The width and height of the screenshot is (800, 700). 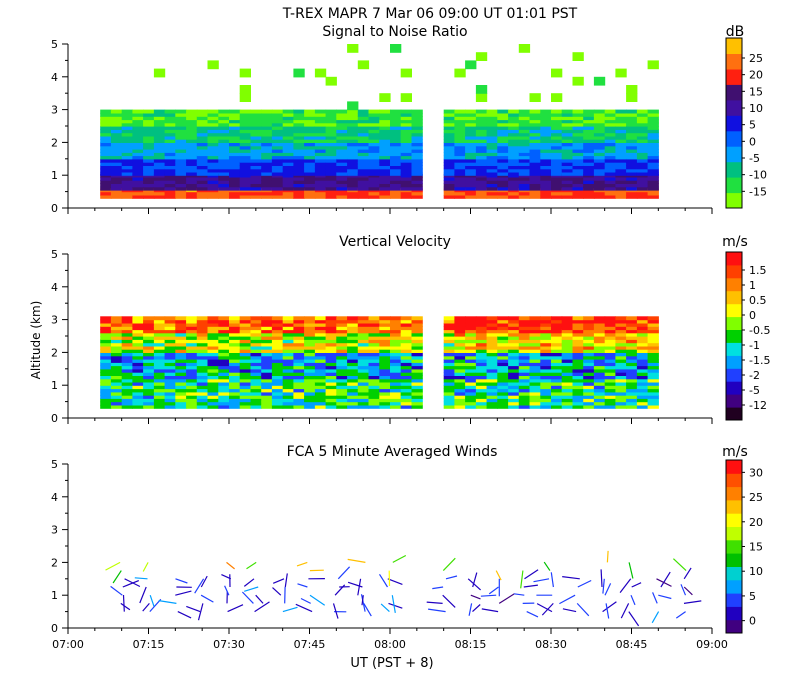 I want to click on colorbar-segment, so click(x=734, y=123).